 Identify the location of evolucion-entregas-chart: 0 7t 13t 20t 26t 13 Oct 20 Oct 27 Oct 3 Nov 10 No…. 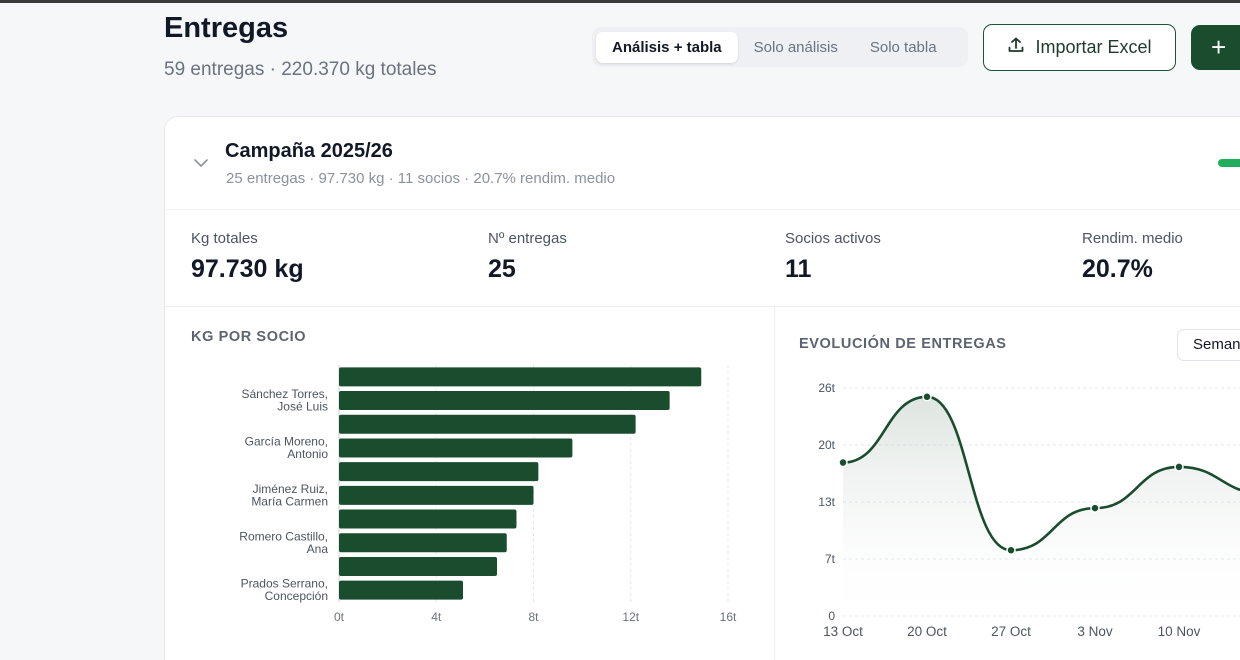
(1029, 510).